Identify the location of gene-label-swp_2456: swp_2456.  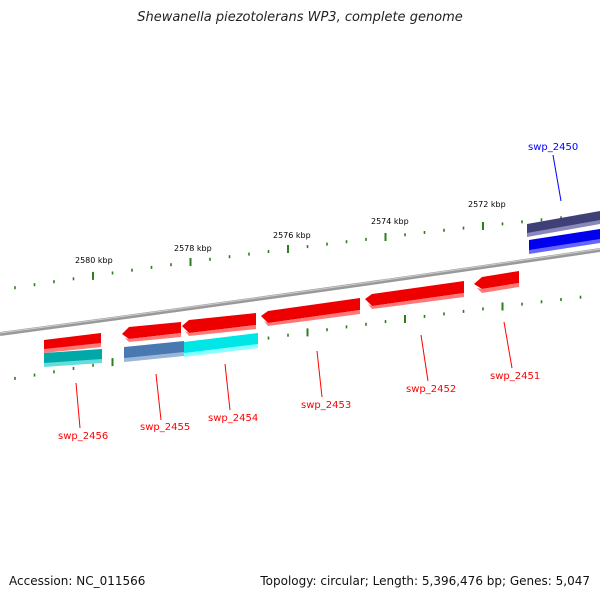
(83, 436).